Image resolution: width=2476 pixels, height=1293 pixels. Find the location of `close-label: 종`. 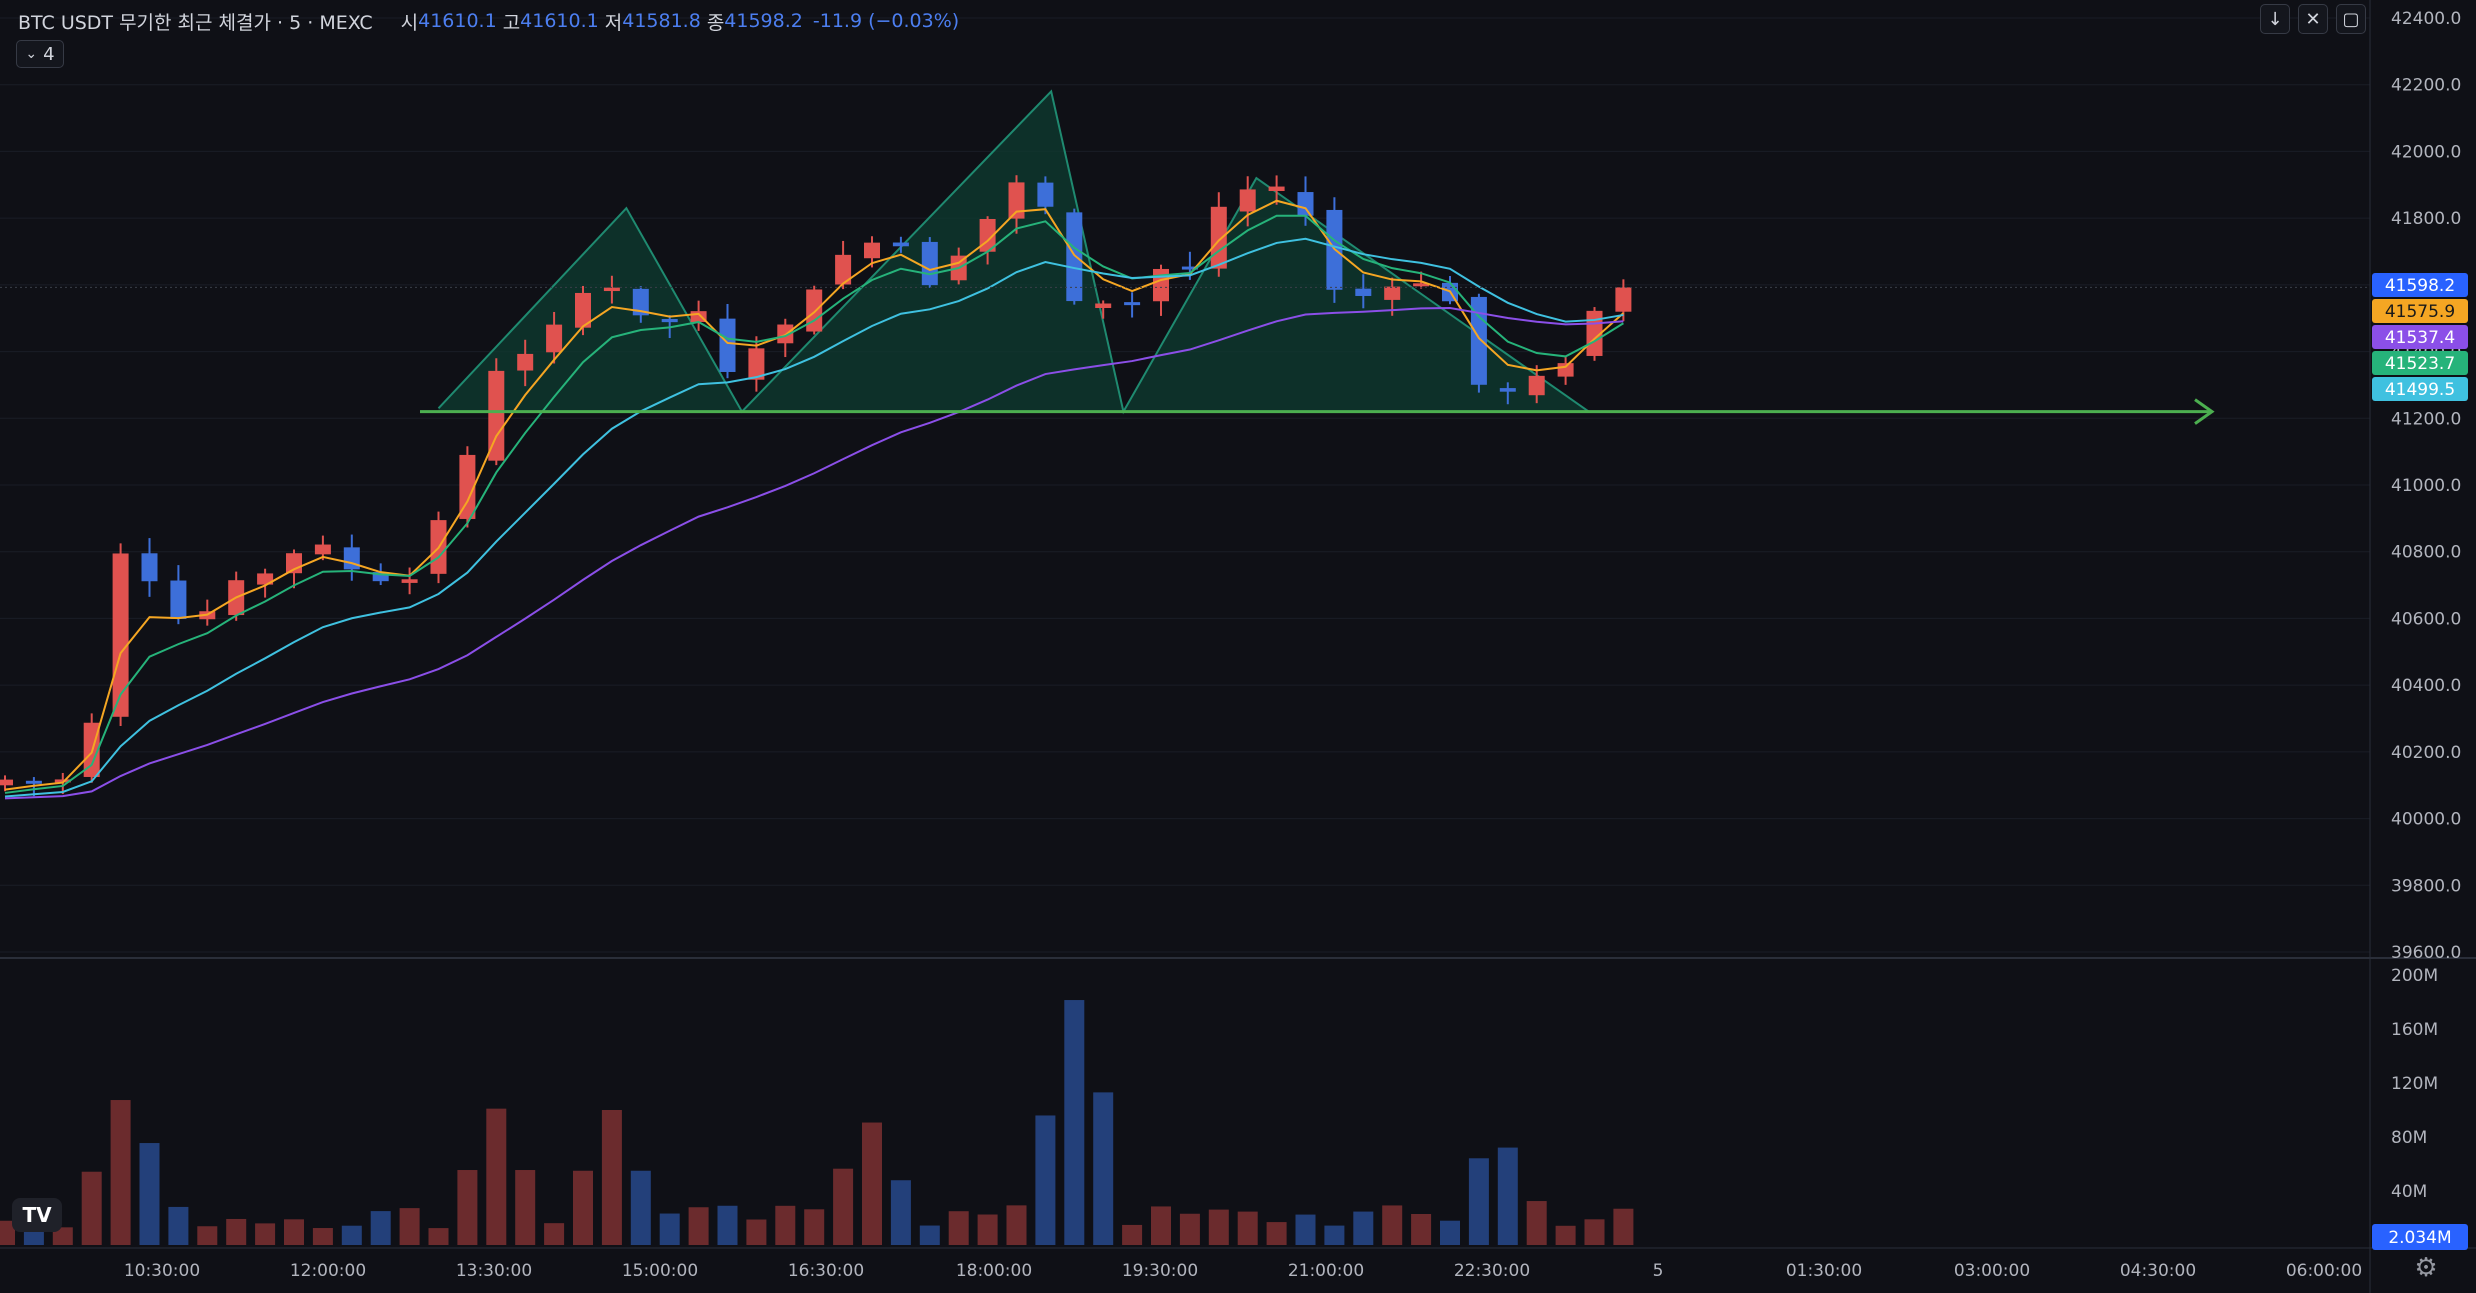

close-label: 종 is located at coordinates (715, 22).